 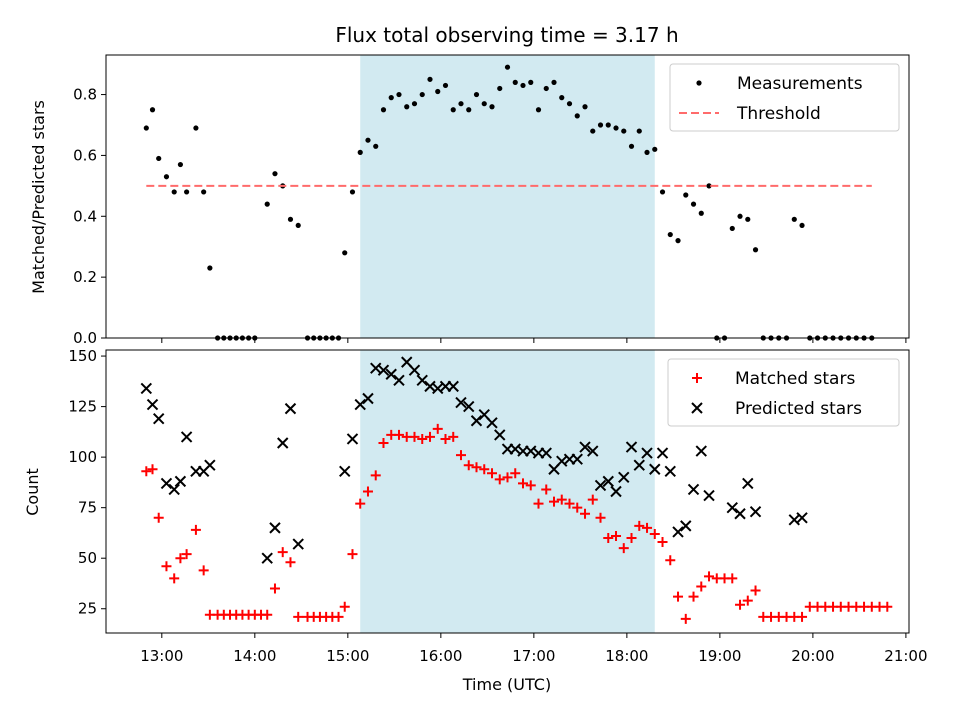 What do you see at coordinates (85, 216) in the screenshot?
I see `y-tick-label: 0.4` at bounding box center [85, 216].